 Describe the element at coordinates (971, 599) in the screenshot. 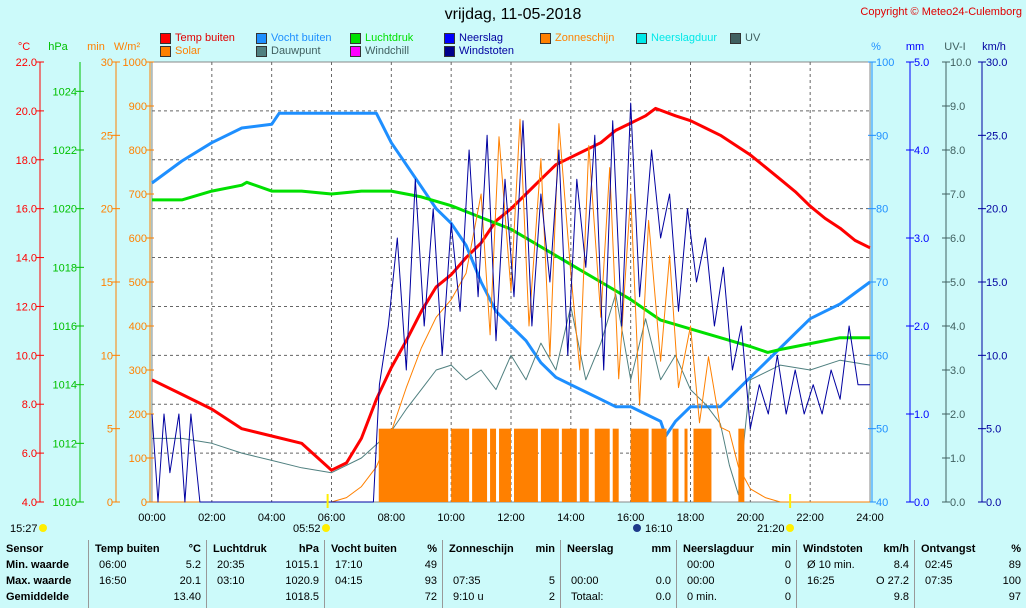

I see `table-row: 97` at that location.